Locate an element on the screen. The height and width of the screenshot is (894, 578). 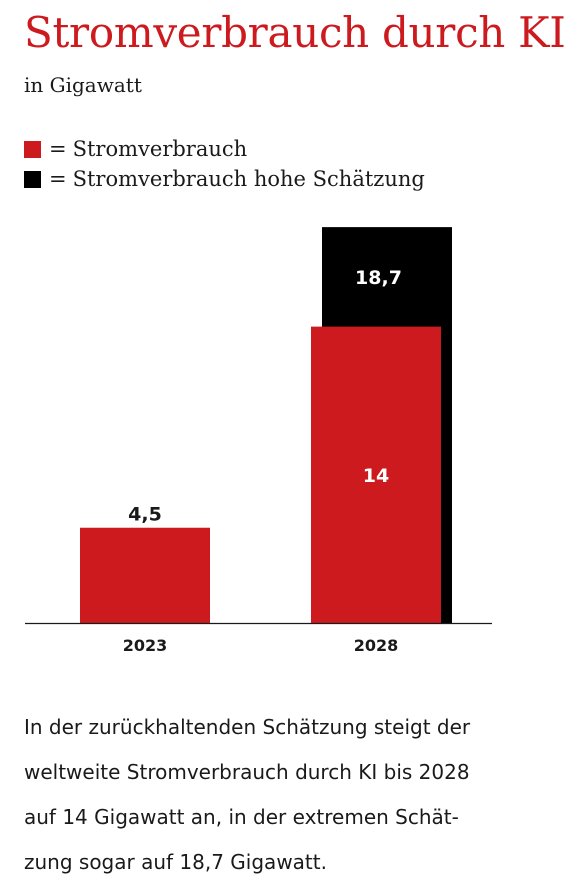
legend-swatch-black is located at coordinates (32, 179).